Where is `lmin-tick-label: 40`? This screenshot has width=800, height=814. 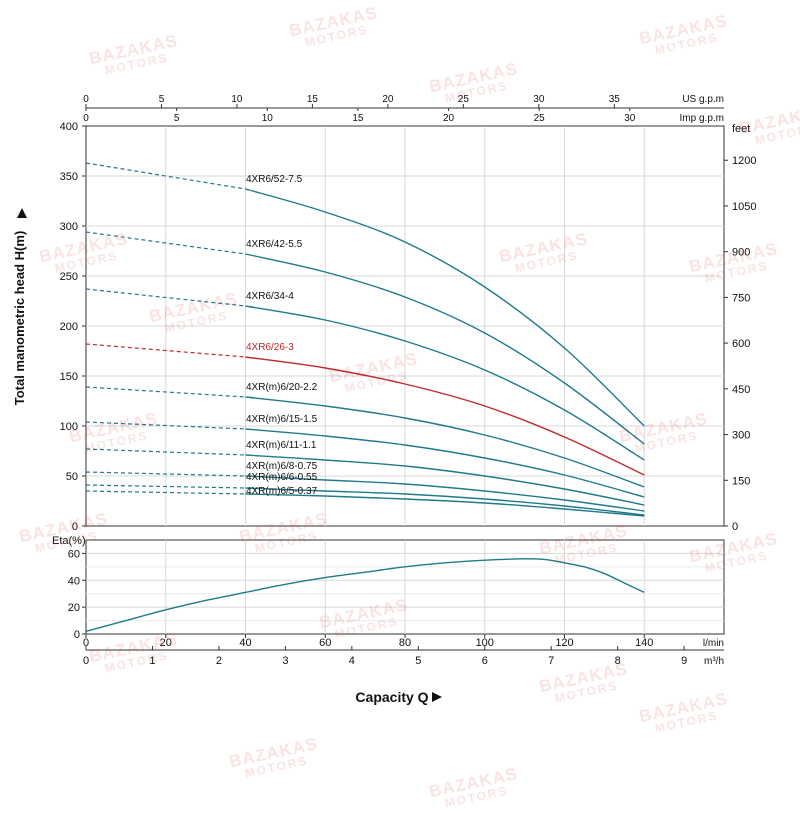
lmin-tick-label: 40 is located at coordinates (245, 643).